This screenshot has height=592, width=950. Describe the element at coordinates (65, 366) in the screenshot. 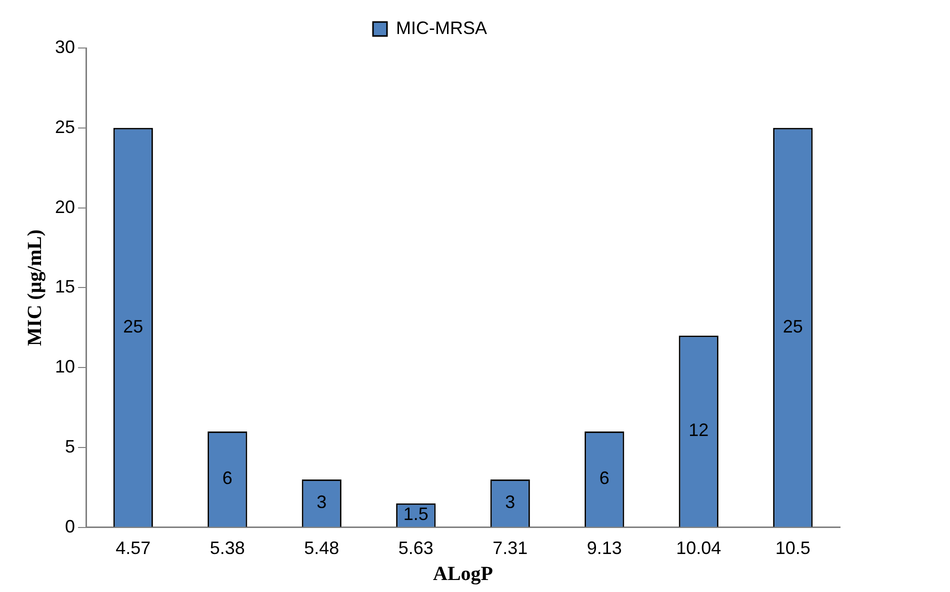

I see `y-tick-label: 10` at that location.